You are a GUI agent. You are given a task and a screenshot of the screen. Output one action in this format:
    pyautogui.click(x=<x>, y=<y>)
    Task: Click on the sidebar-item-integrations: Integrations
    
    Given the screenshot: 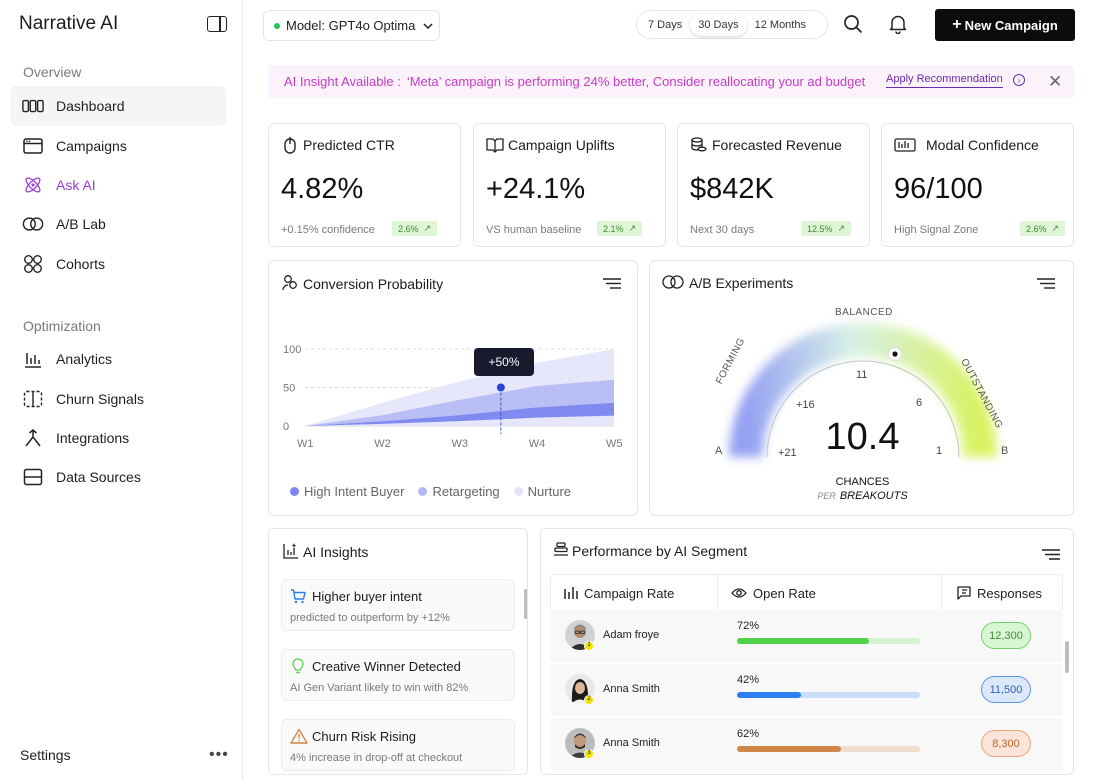 What is the action you would take?
    pyautogui.click(x=118, y=438)
    